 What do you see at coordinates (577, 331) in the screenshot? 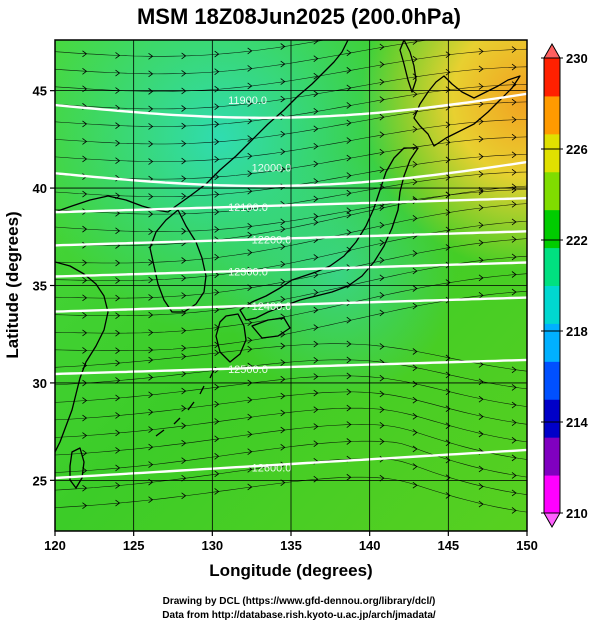
I see `colorbar-label: 218` at bounding box center [577, 331].